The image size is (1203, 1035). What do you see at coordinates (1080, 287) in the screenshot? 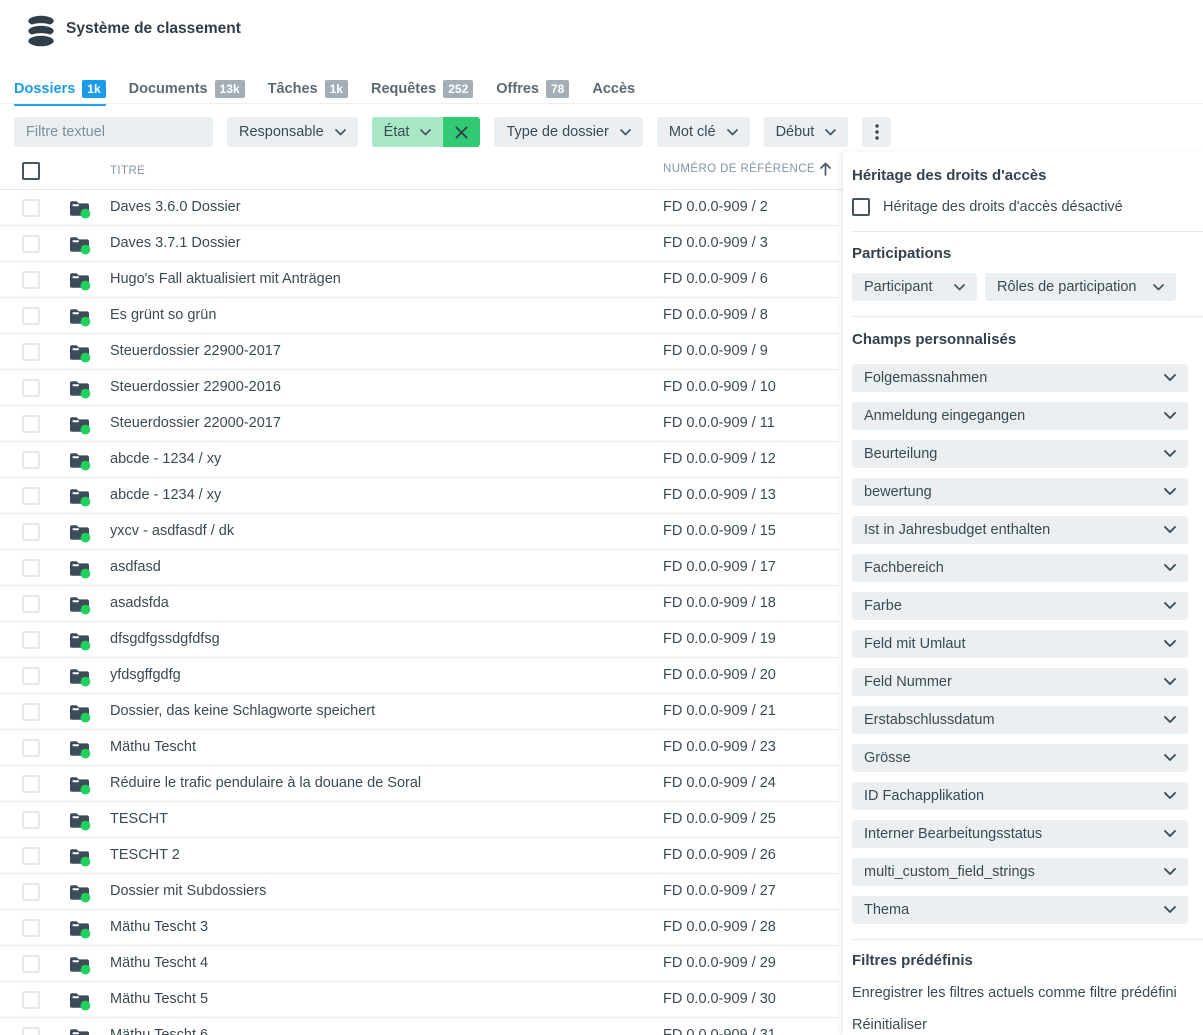
I see `participation-roles-dropdown: Rôles de participation` at bounding box center [1080, 287].